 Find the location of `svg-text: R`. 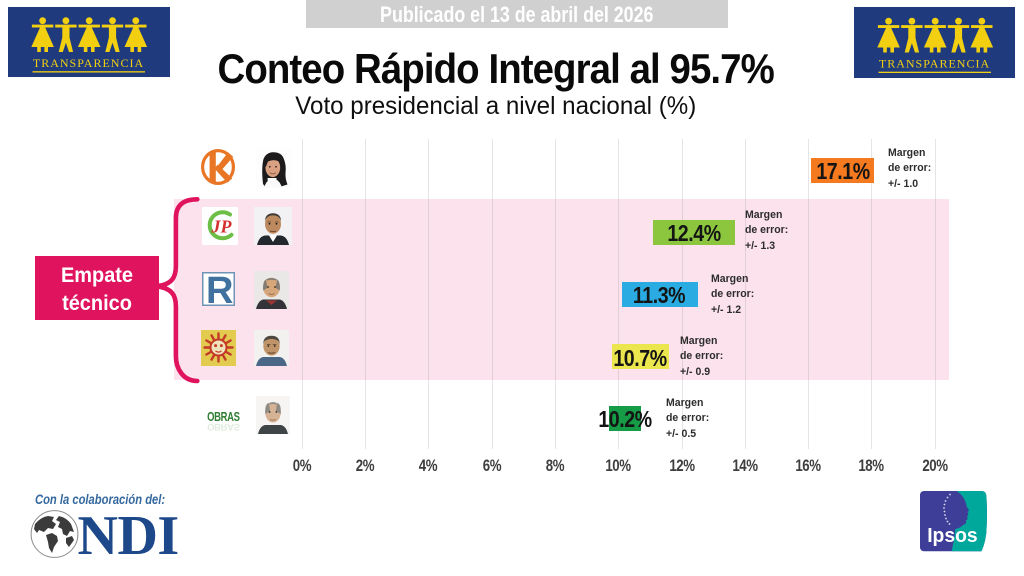

svg-text: R is located at coordinates (219, 289).